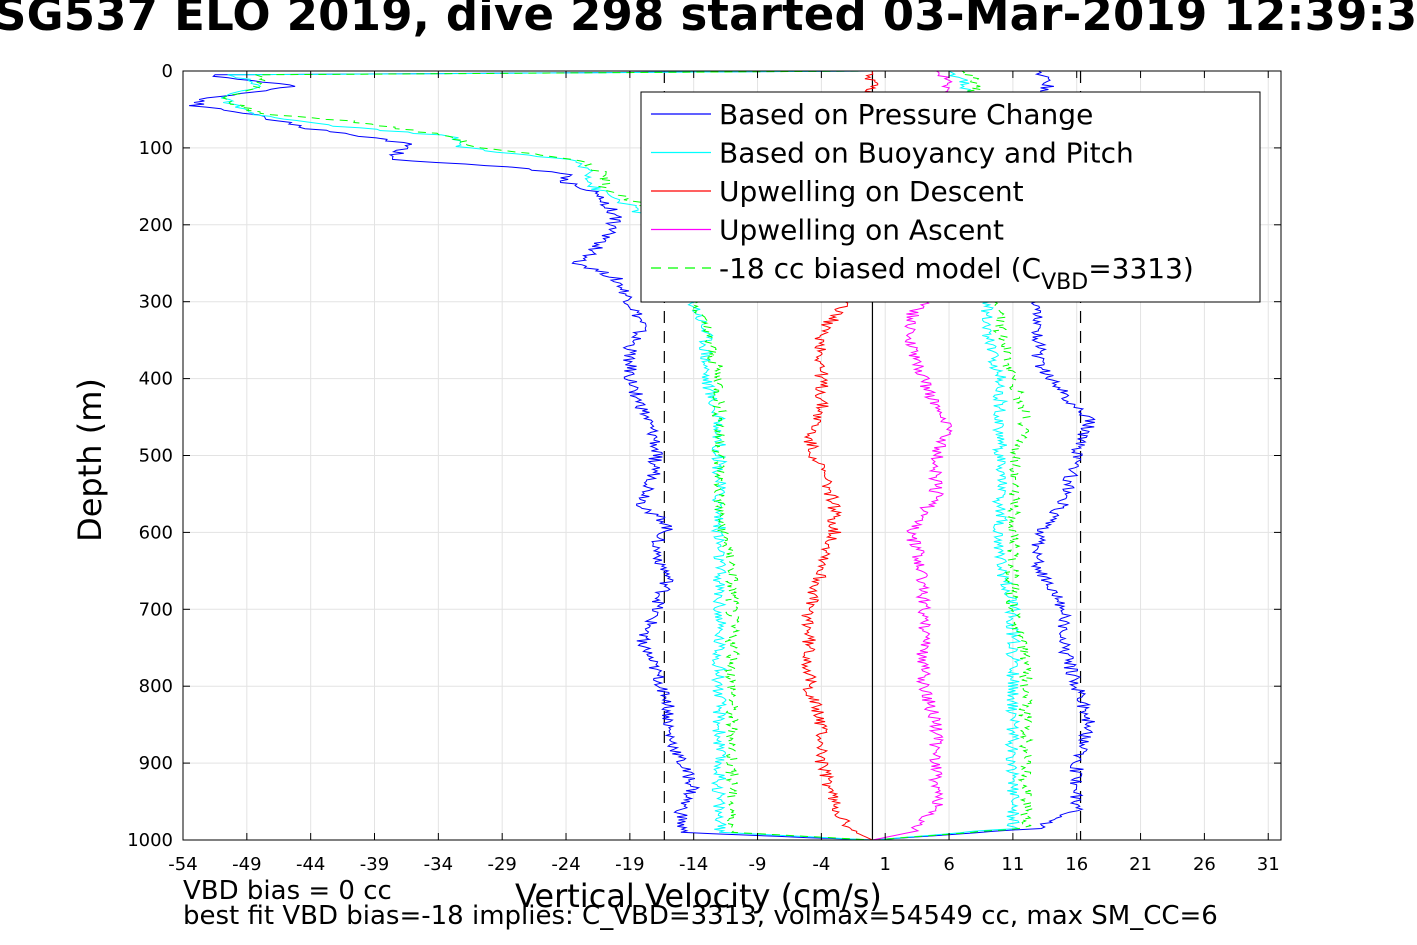 The height and width of the screenshot is (945, 1417). I want to click on x-tick-label-17: 31, so click(1268, 864).